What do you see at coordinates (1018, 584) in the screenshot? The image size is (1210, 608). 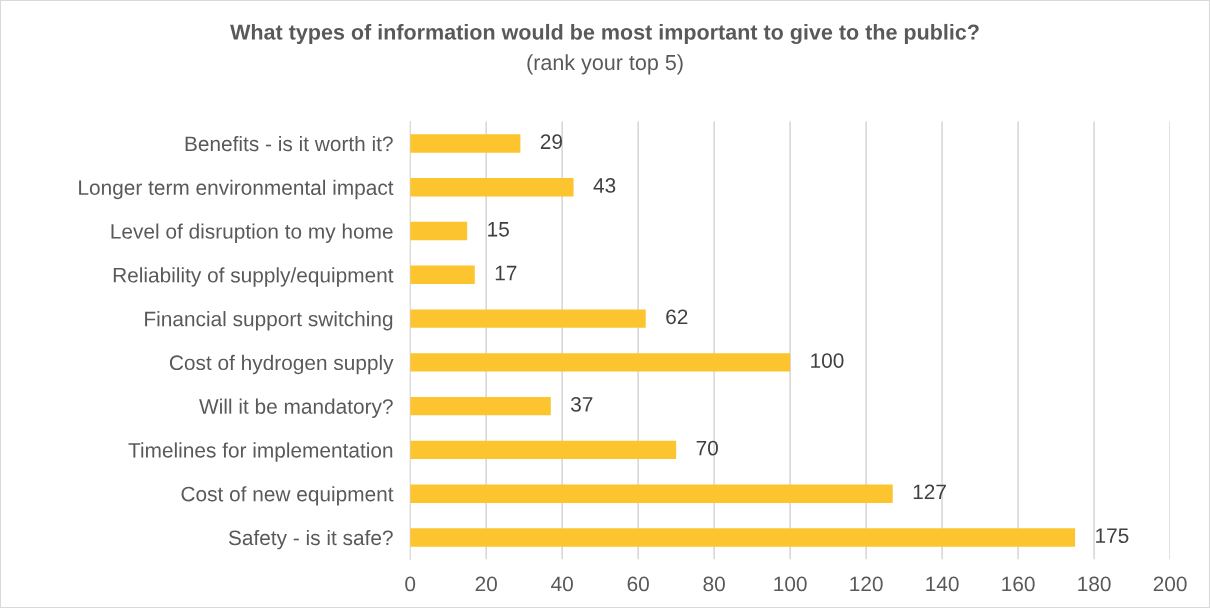 I see `x-tick-label: 160` at bounding box center [1018, 584].